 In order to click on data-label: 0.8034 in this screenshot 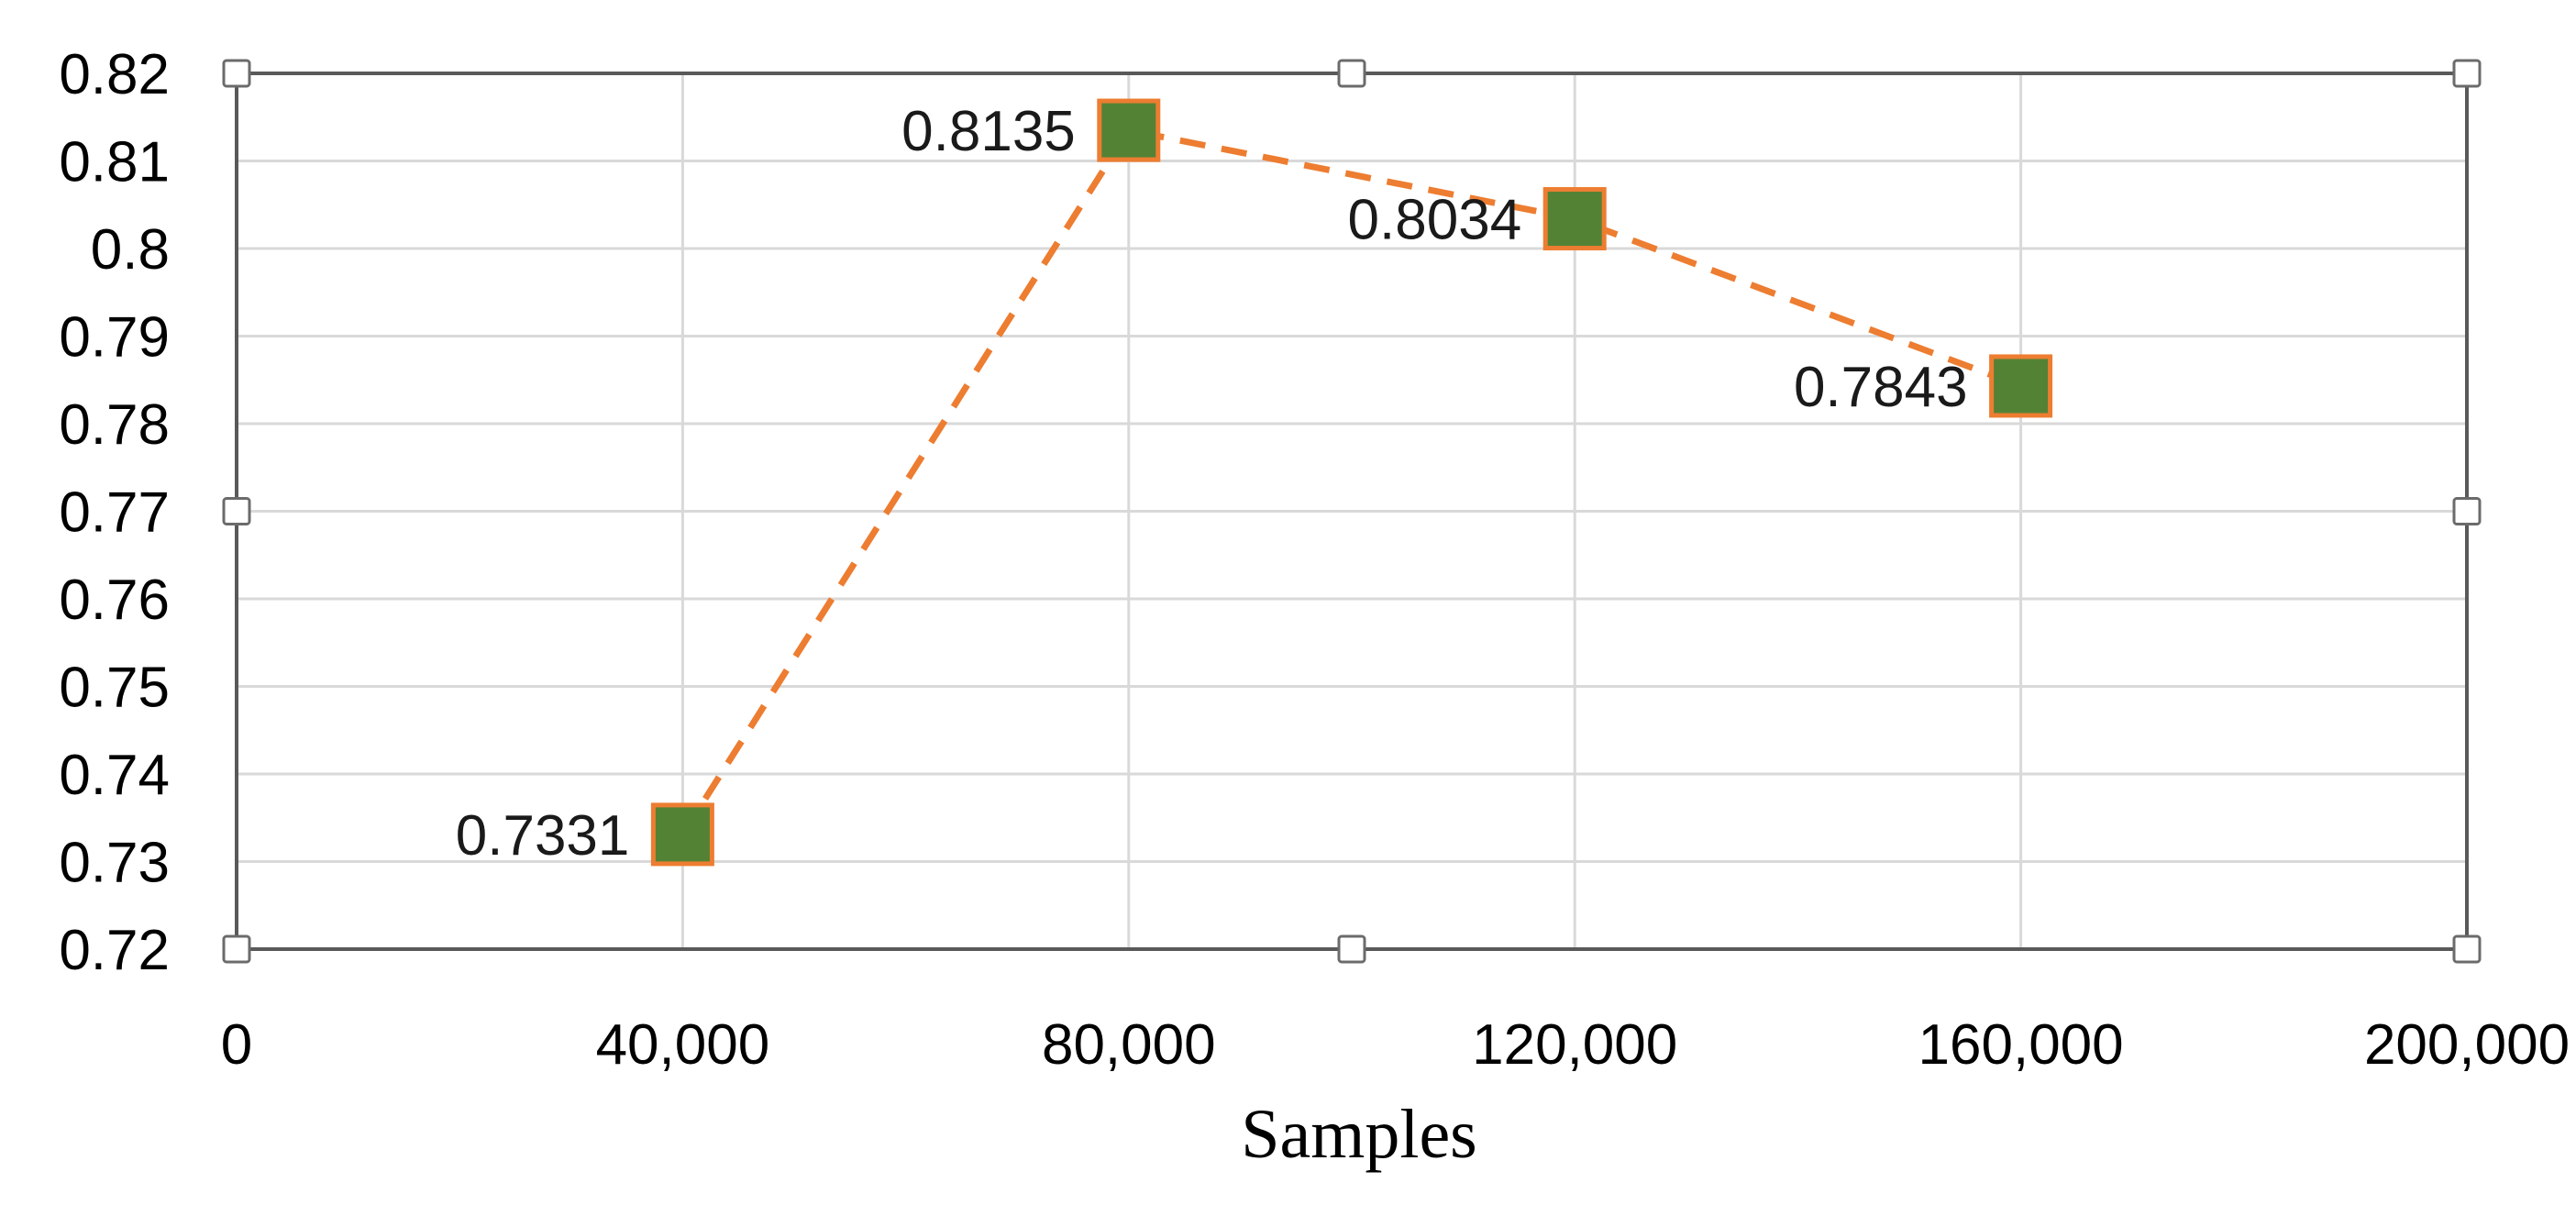, I will do `click(1435, 220)`.